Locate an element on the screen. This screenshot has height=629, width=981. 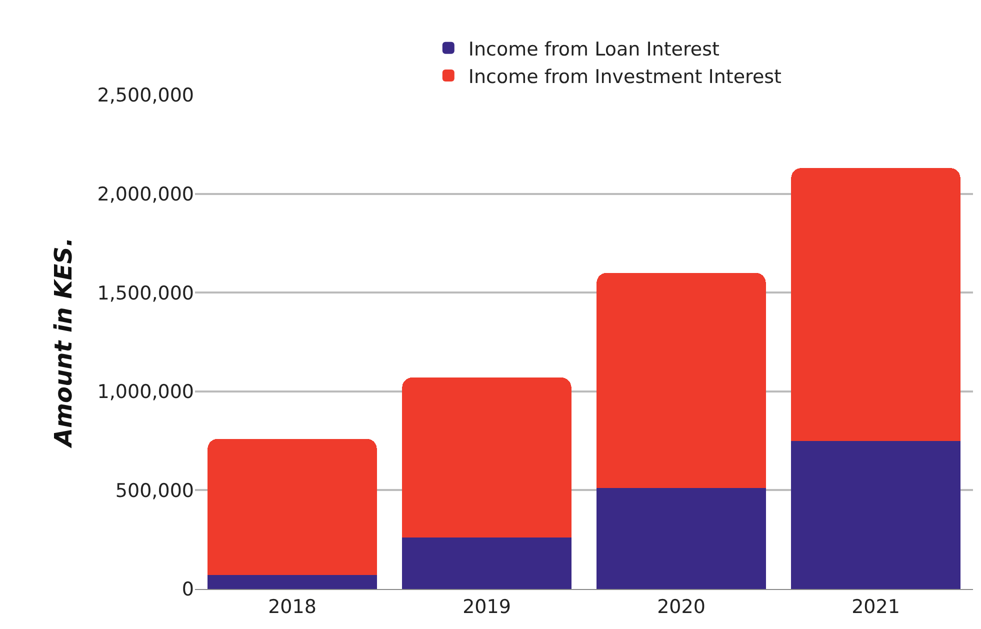
legend-label: Income from Loan Interest is located at coordinates (594, 49).